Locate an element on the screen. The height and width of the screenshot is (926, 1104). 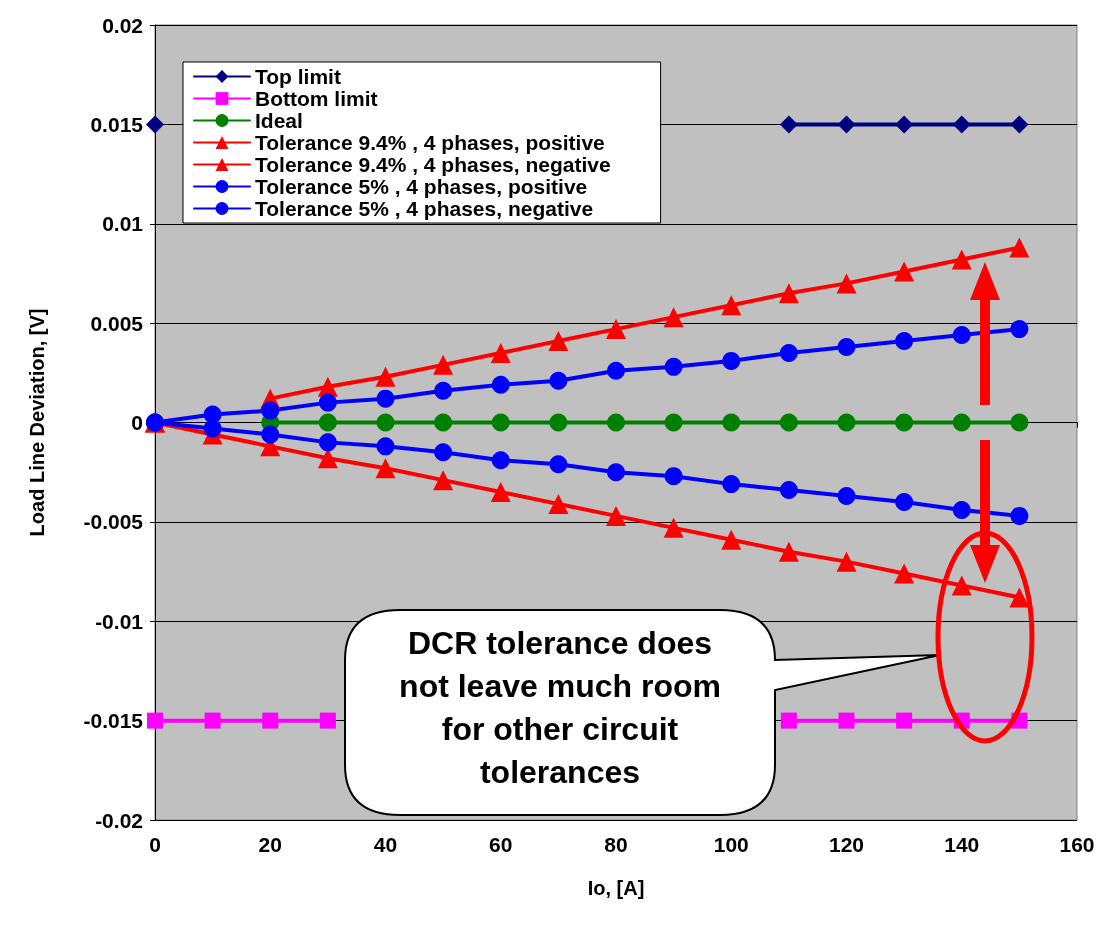
y-tick-label: -0.015 is located at coordinates (113, 721).